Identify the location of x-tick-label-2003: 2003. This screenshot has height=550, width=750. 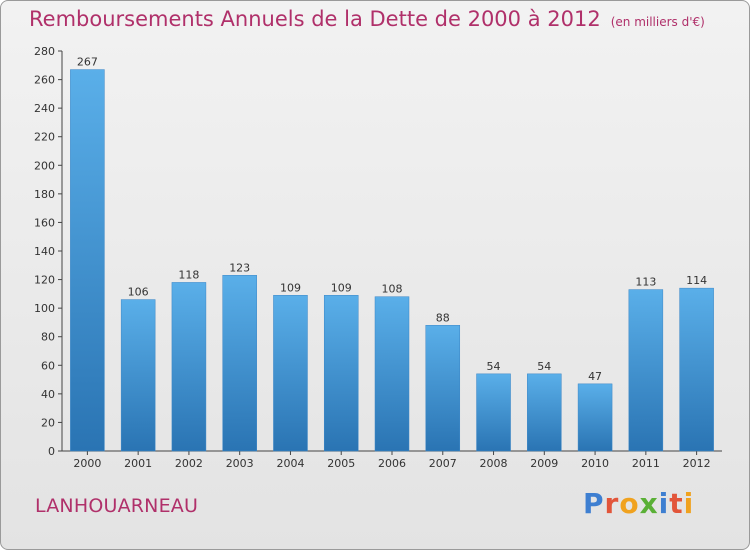
(240, 463).